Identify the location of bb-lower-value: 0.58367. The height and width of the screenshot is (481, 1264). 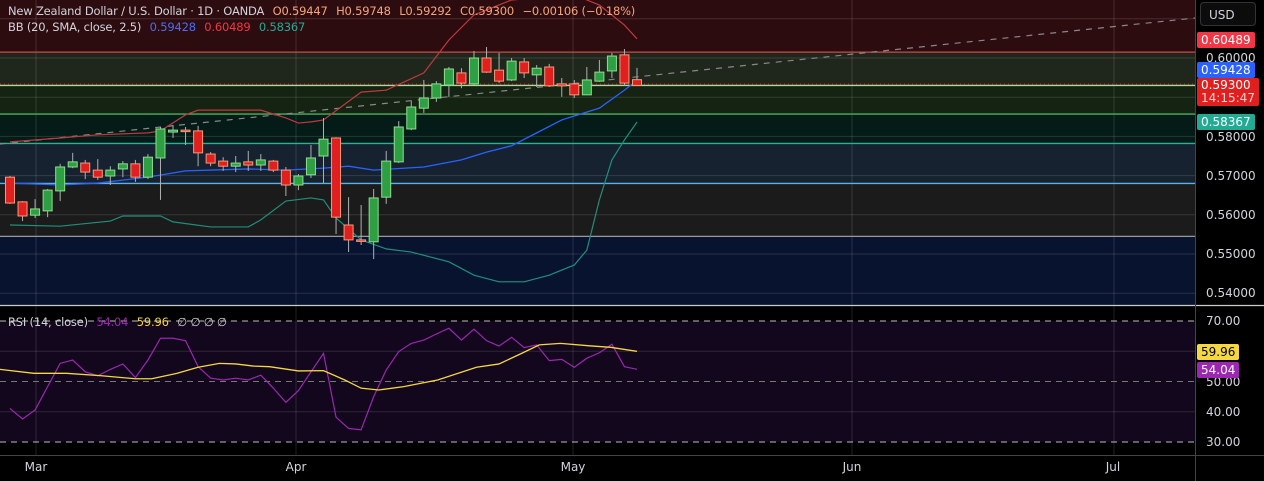
(282, 27).